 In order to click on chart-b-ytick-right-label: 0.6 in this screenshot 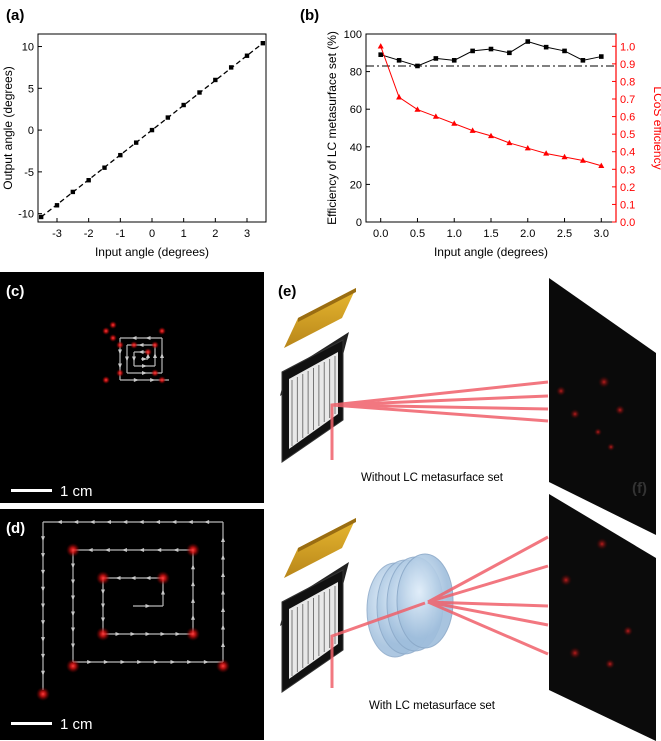, I will do `click(627, 118)`.